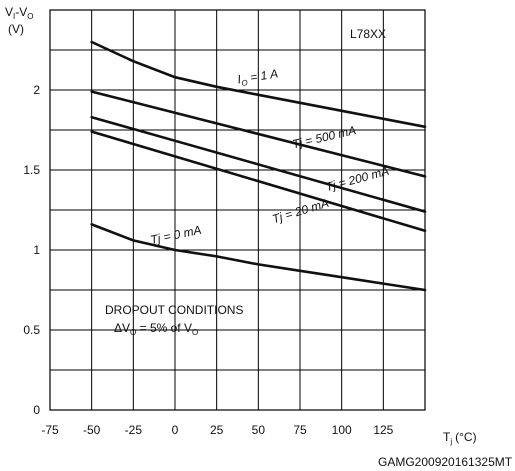 The height and width of the screenshot is (471, 515). What do you see at coordinates (257, 77) in the screenshot?
I see `series-label-0: IO = 1 A` at bounding box center [257, 77].